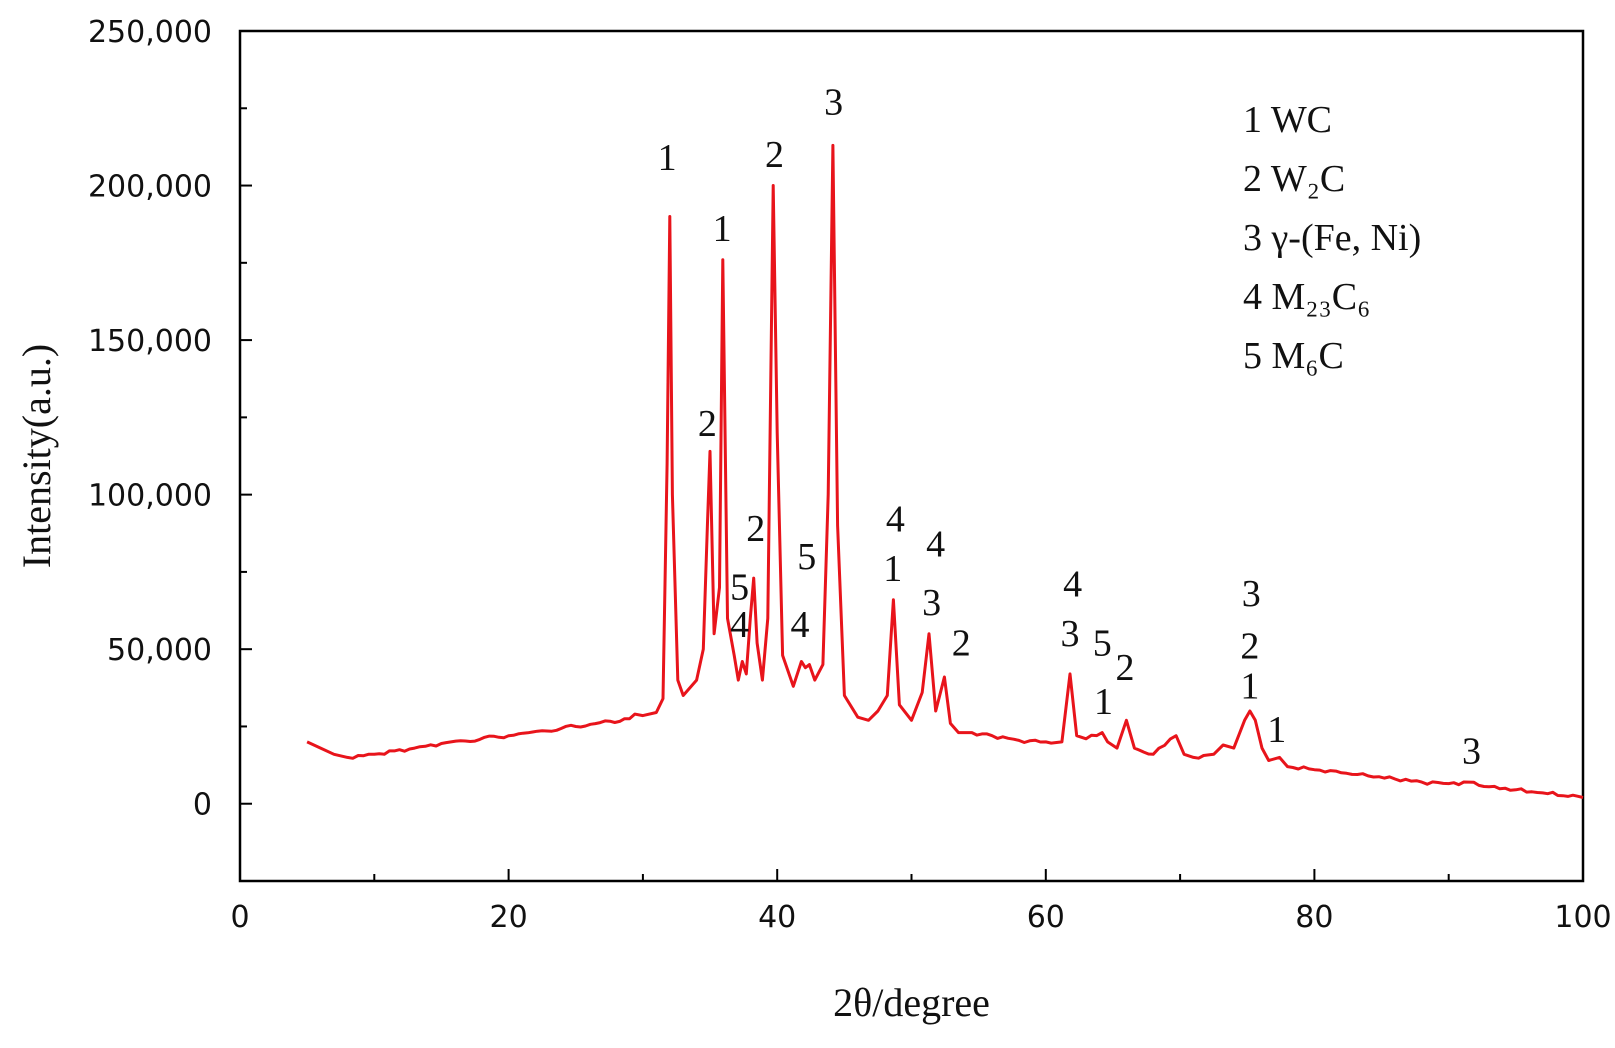 Image resolution: width=1615 pixels, height=1048 pixels. I want to click on x-tick-label: 0, so click(239, 917).